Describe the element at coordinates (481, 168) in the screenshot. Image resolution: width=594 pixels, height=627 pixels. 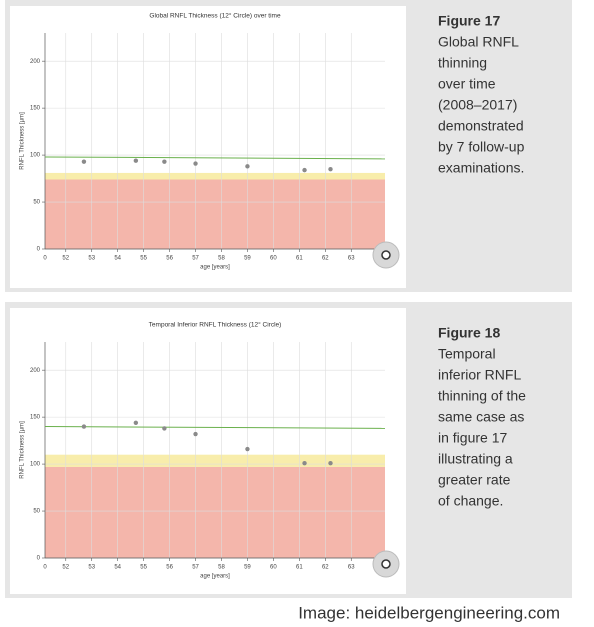
I see `caption-line: examinations.` at that location.